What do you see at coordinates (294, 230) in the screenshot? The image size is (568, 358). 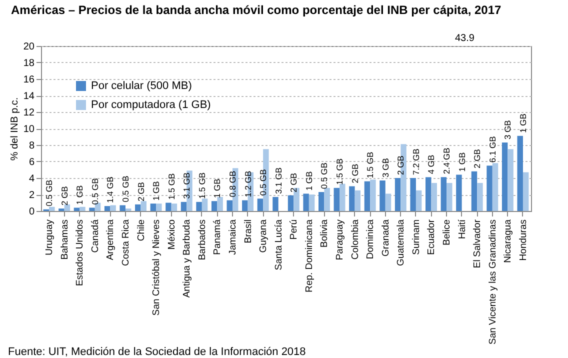 I see `x-tick-label: Perú` at bounding box center [294, 230].